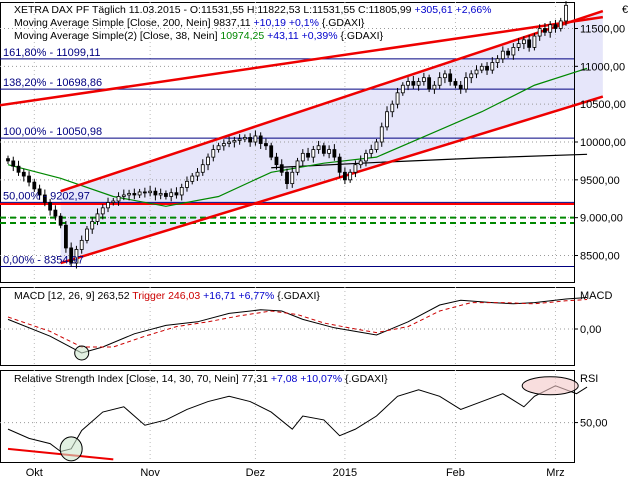  I want to click on x-tick-label: Okt, so click(34, 473).